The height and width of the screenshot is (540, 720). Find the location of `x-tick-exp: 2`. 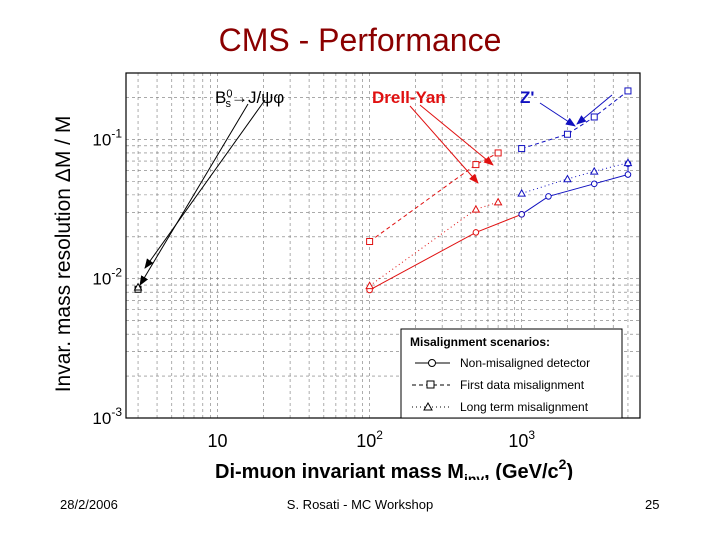

x-tick-exp: 2 is located at coordinates (379, 435).